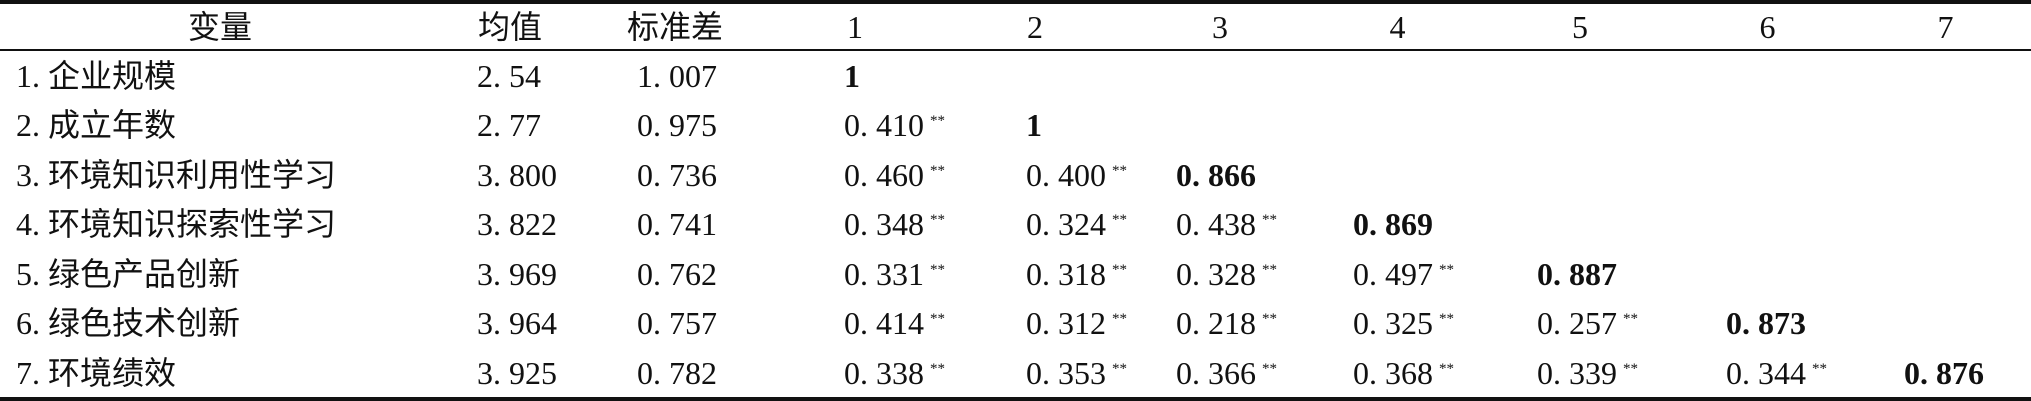  Describe the element at coordinates (1220, 274) in the screenshot. I see `correlation-cell: 0. 328 **` at that location.